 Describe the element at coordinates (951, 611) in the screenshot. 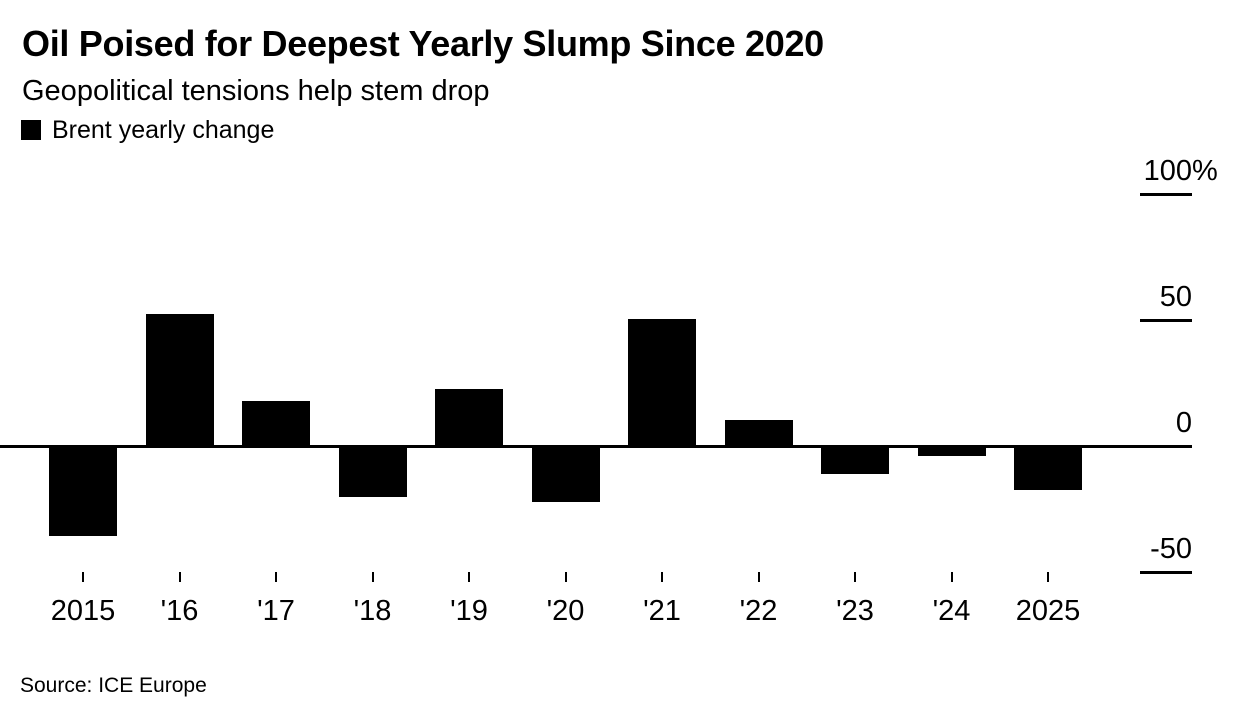

I see `x-axis-label: '24` at that location.